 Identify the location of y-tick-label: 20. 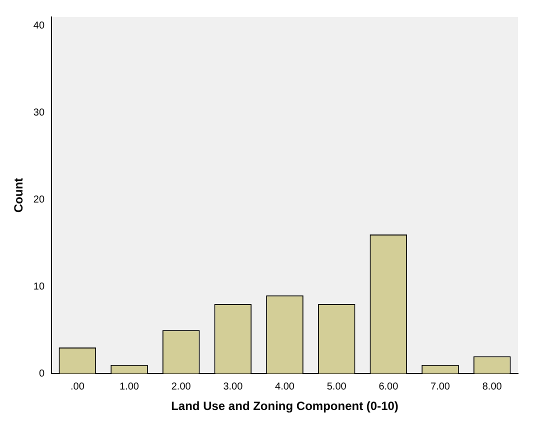
(39, 200).